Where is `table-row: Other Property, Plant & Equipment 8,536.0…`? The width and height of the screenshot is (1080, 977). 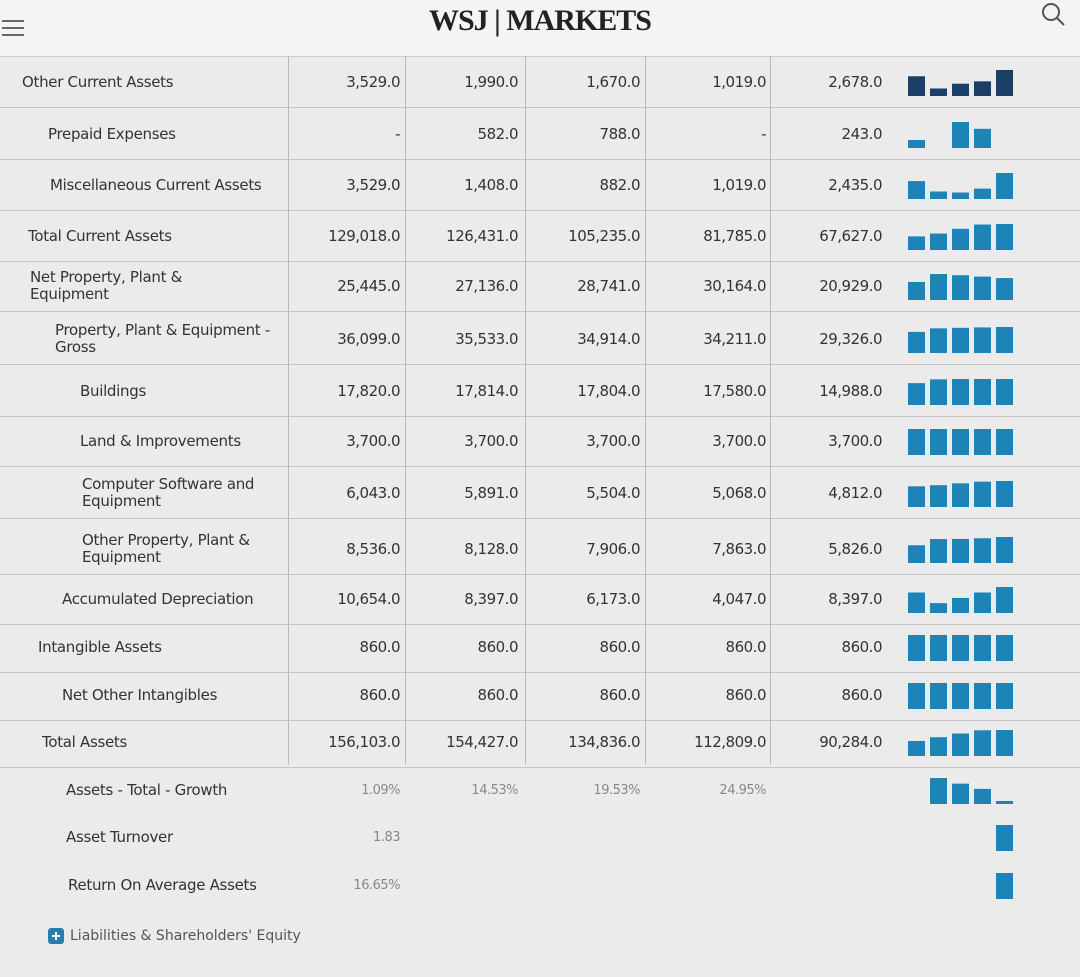 table-row: Other Property, Plant & Equipment 8,536.0… is located at coordinates (540, 549).